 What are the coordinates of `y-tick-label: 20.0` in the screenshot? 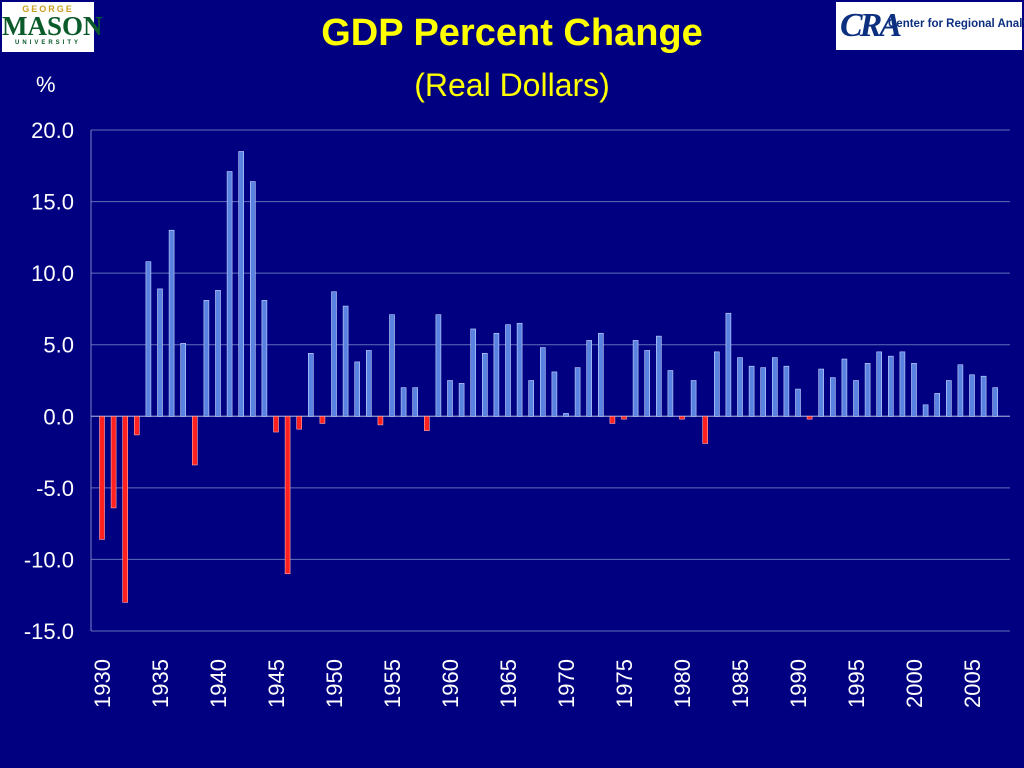 It's located at (52, 130).